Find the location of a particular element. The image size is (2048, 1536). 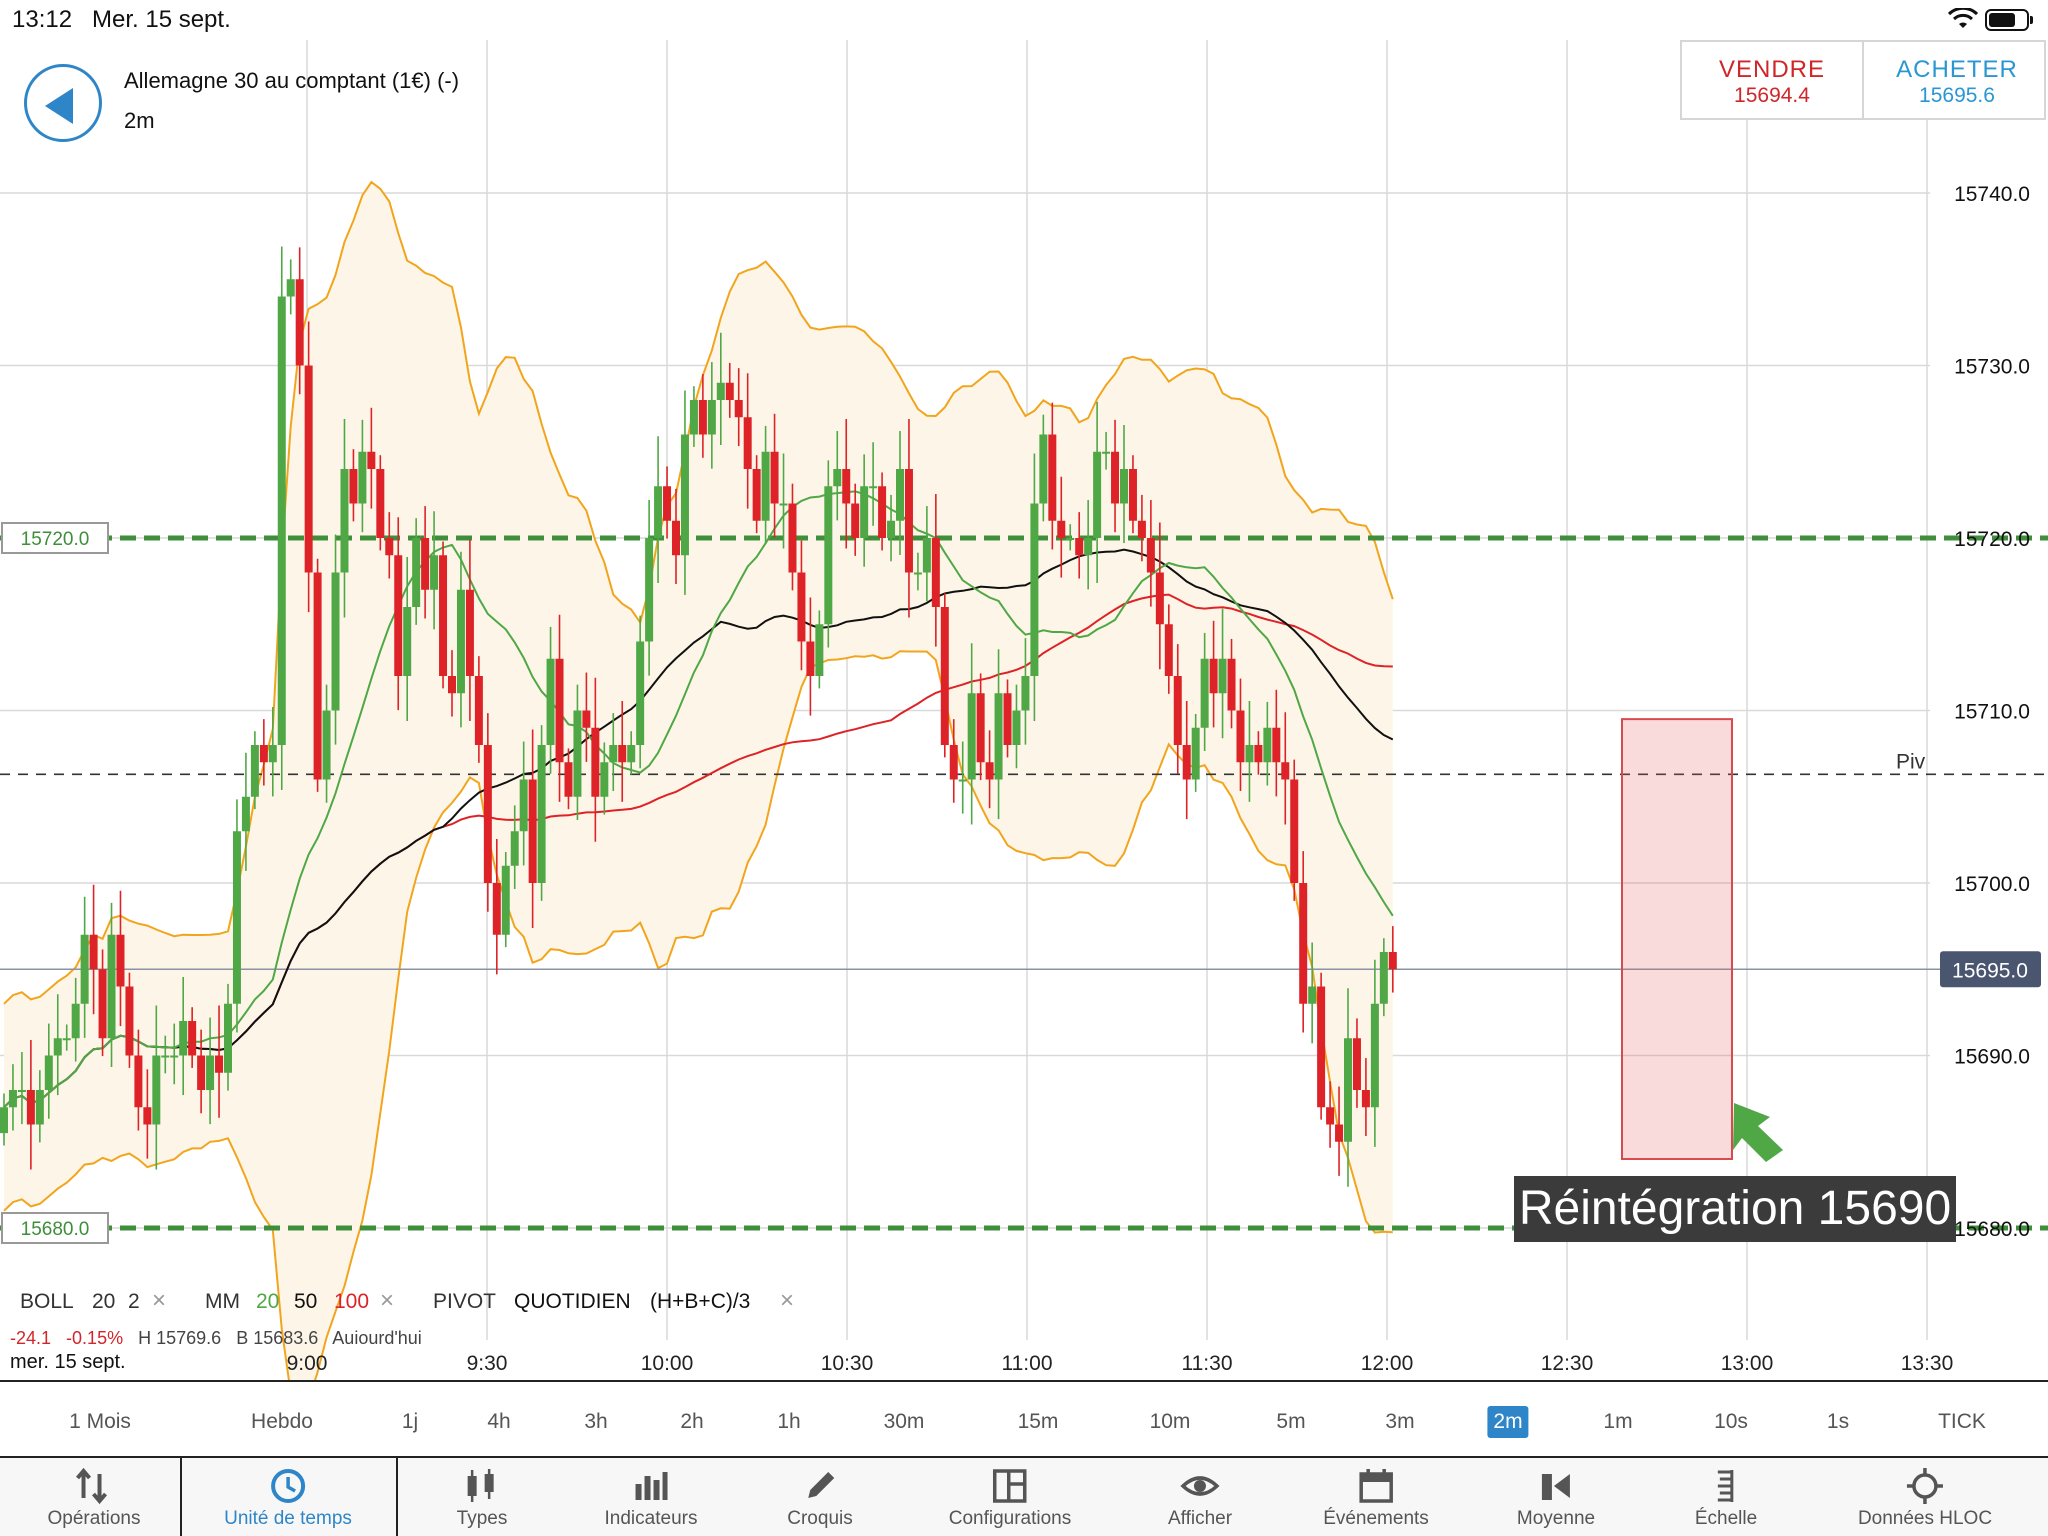

timeframe-10s: 10s is located at coordinates (1731, 1421).